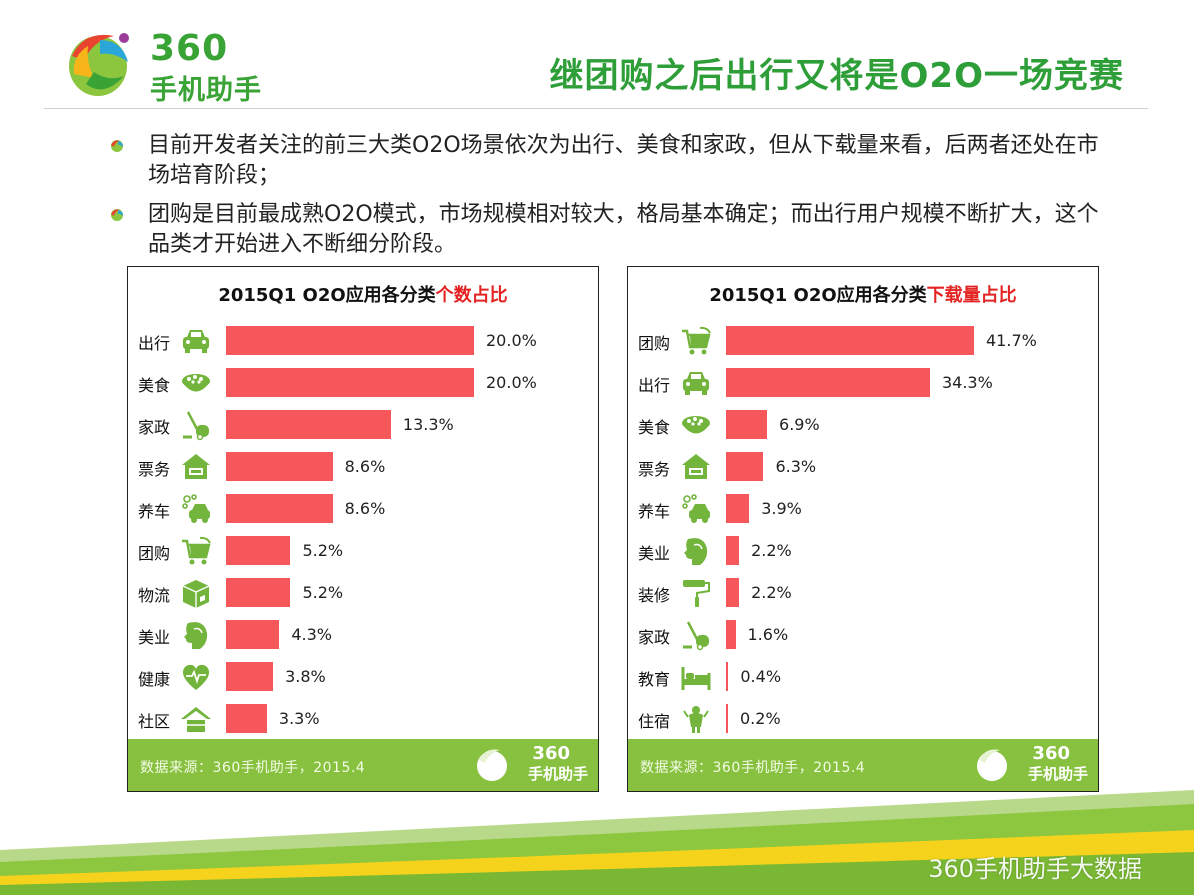  I want to click on bar-row: 养车 3.9%, so click(863, 509).